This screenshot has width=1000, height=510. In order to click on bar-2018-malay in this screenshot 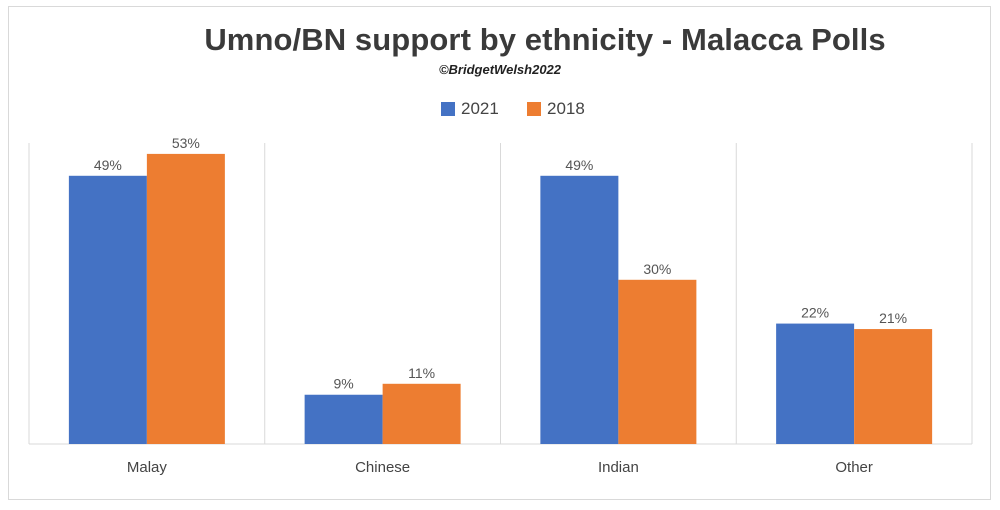, I will do `click(185, 299)`.